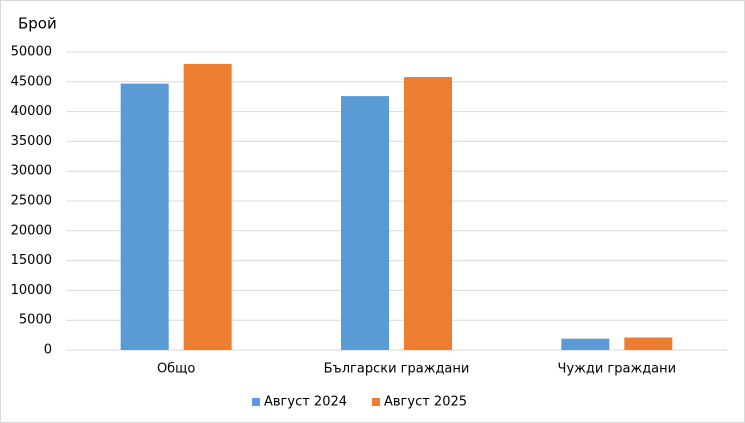 The height and width of the screenshot is (423, 745). Describe the element at coordinates (48, 350) in the screenshot. I see `y-tick-label: 0` at that location.